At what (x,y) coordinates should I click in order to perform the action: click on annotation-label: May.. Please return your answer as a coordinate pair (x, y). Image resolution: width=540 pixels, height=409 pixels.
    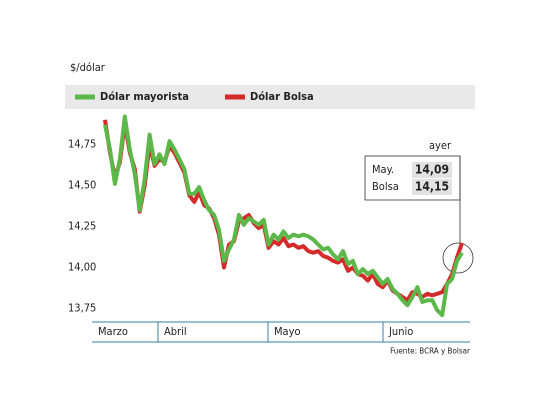
    Looking at the image, I should click on (383, 169).